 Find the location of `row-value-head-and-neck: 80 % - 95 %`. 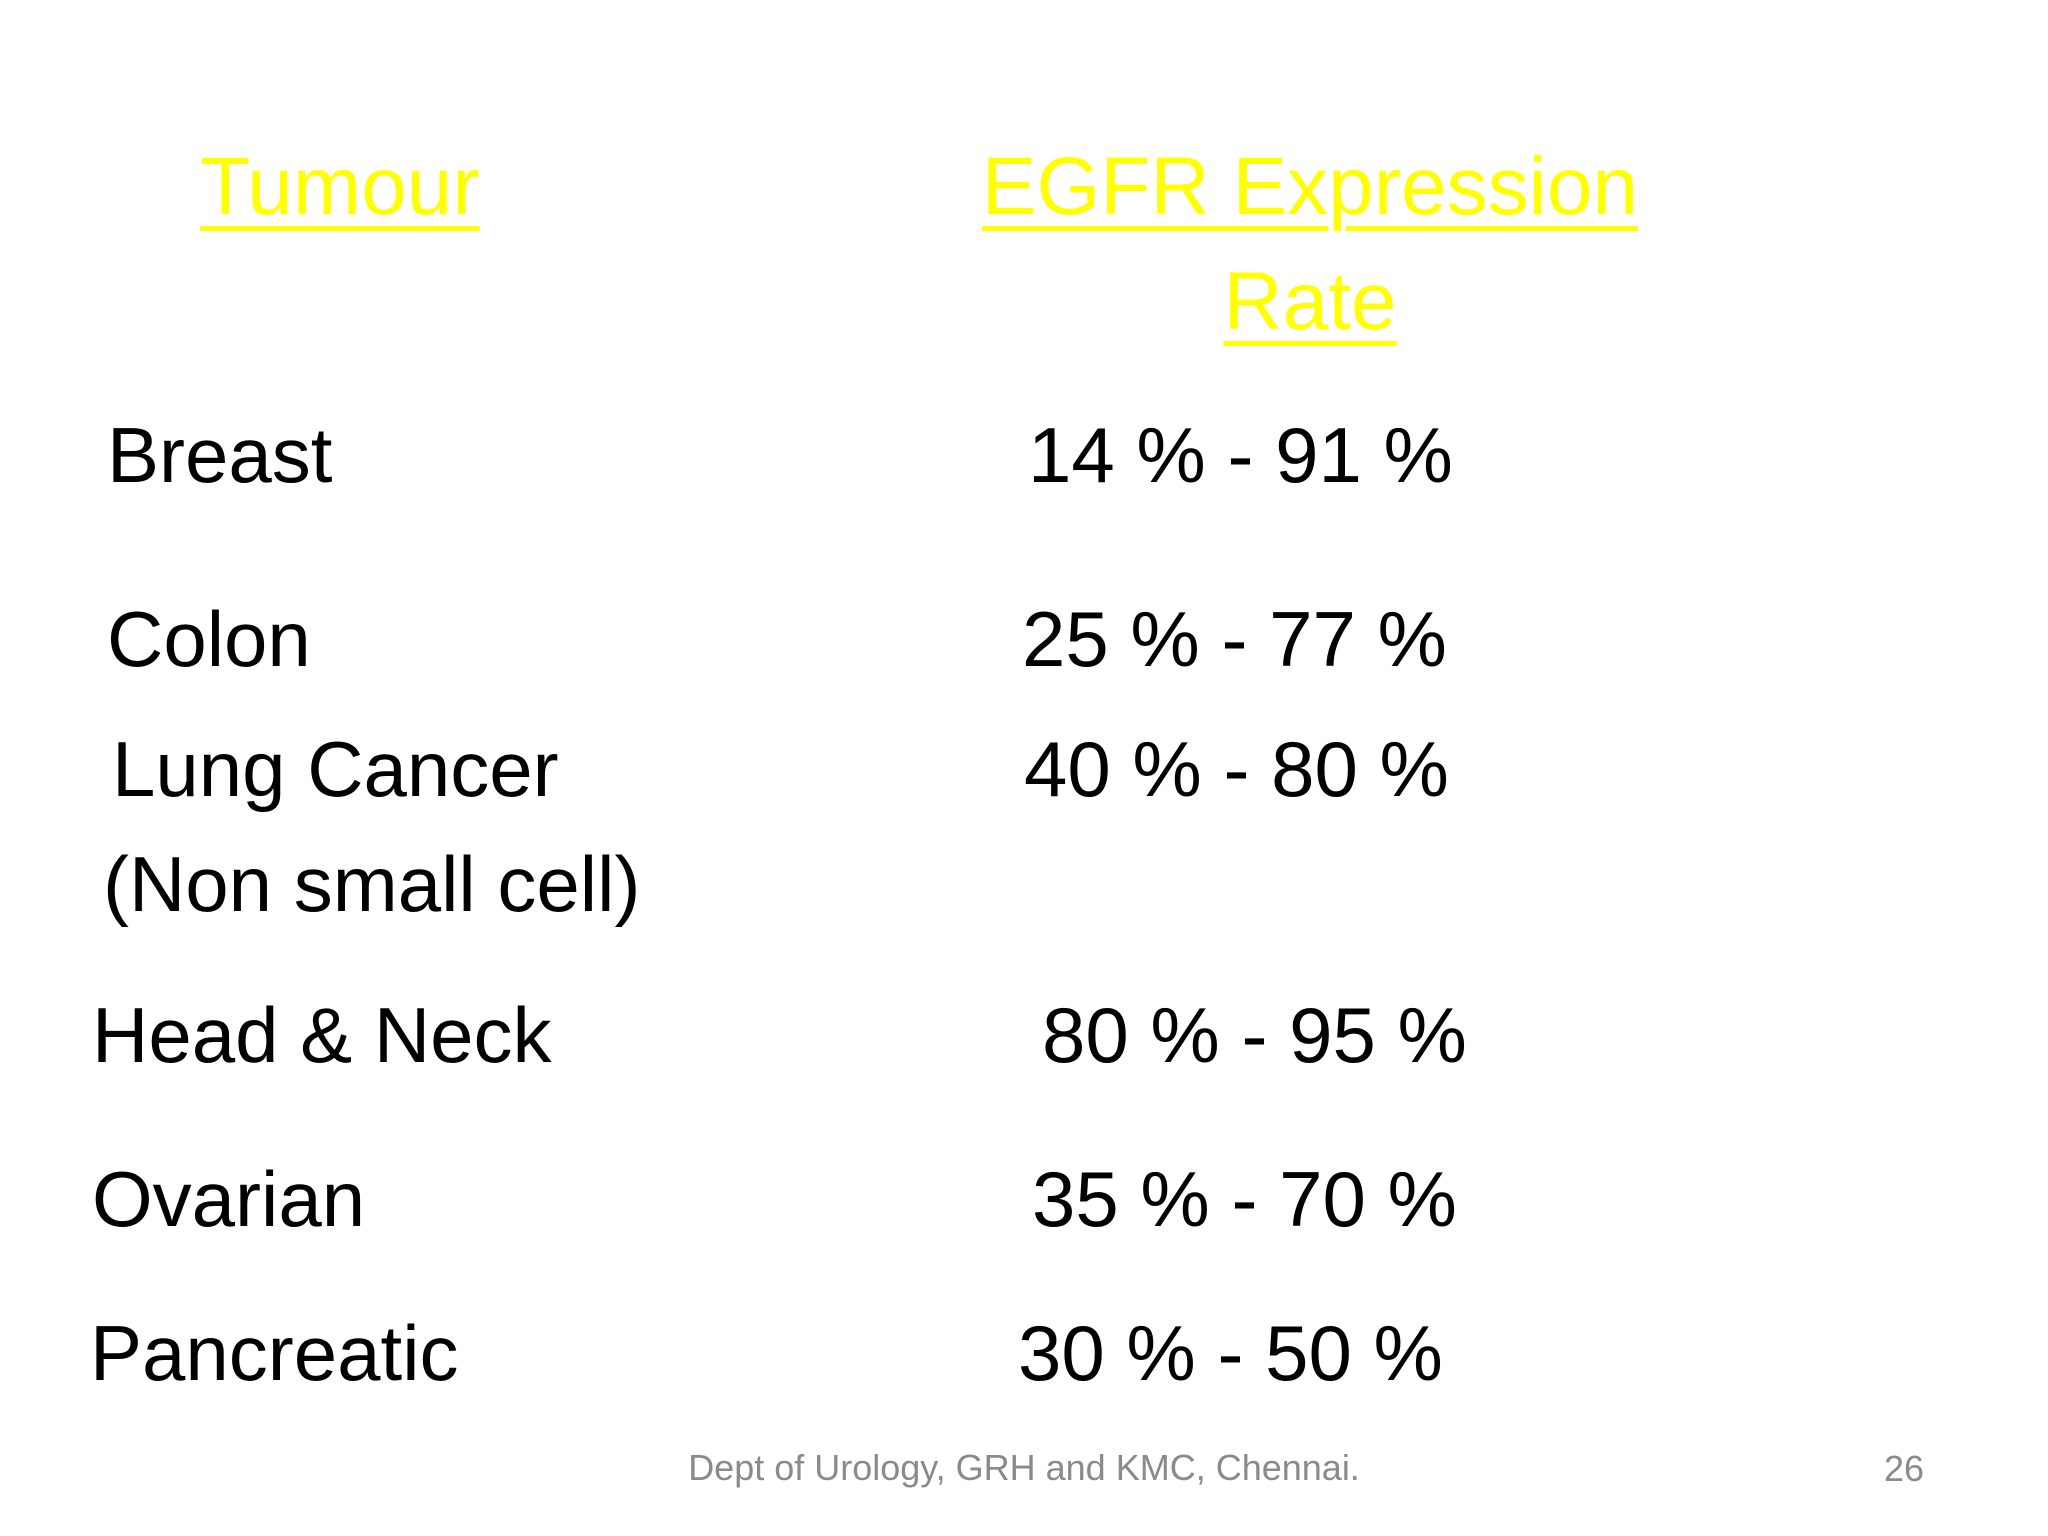

row-value-head-and-neck: 80 % - 95 % is located at coordinates (1254, 1035).